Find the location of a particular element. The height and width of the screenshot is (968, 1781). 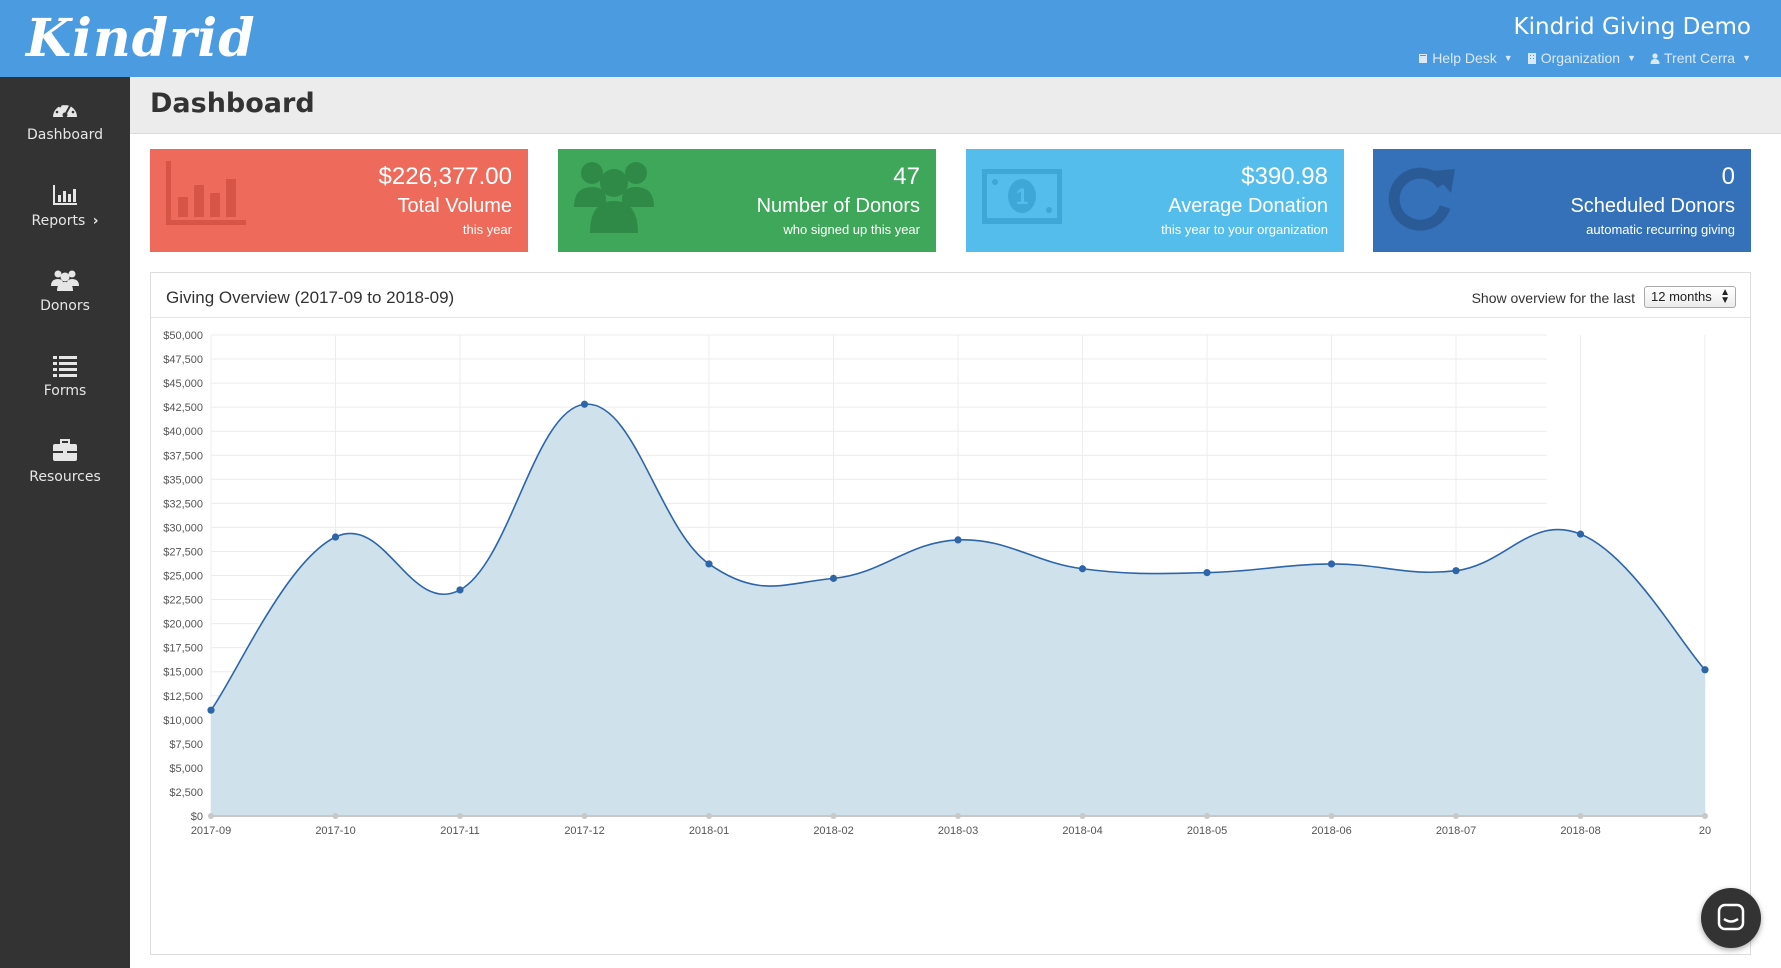

scheduled-donors-label: Scheduled Donors is located at coordinates (1652, 206).